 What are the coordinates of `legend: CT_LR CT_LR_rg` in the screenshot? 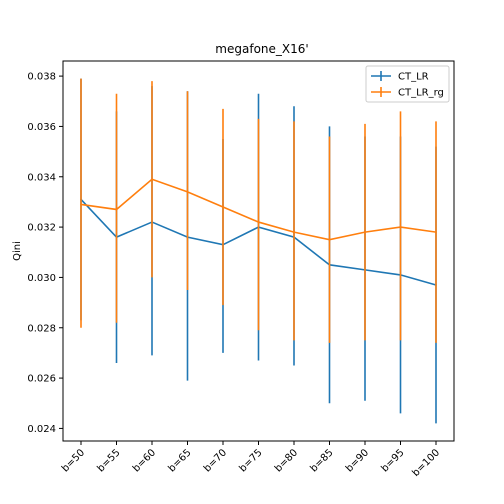 It's located at (407, 84).